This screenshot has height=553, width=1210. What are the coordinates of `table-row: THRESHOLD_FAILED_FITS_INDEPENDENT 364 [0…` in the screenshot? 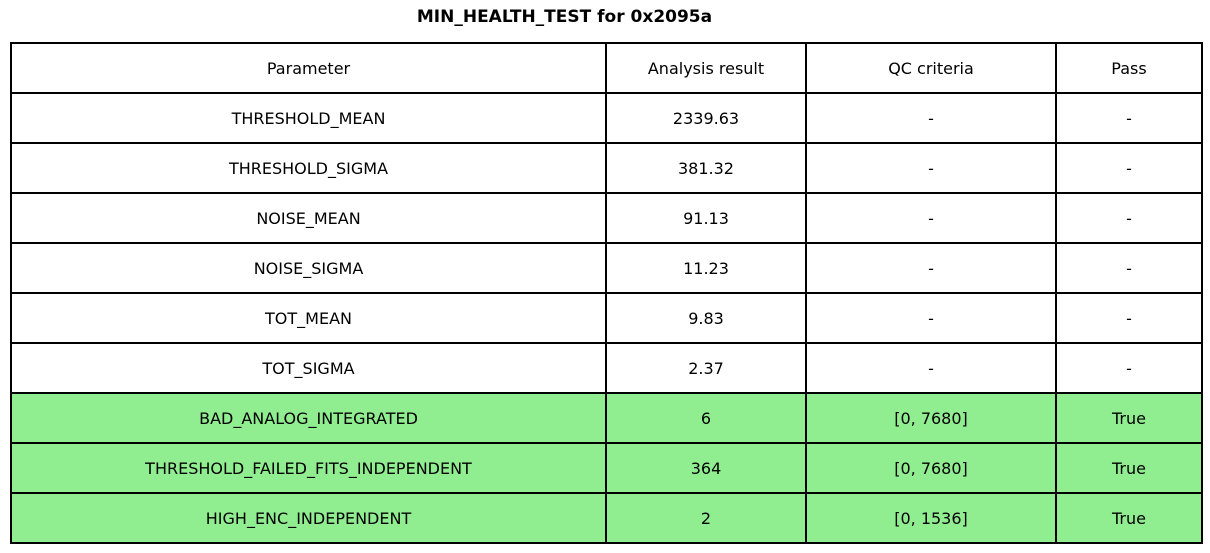 It's located at (606, 468).